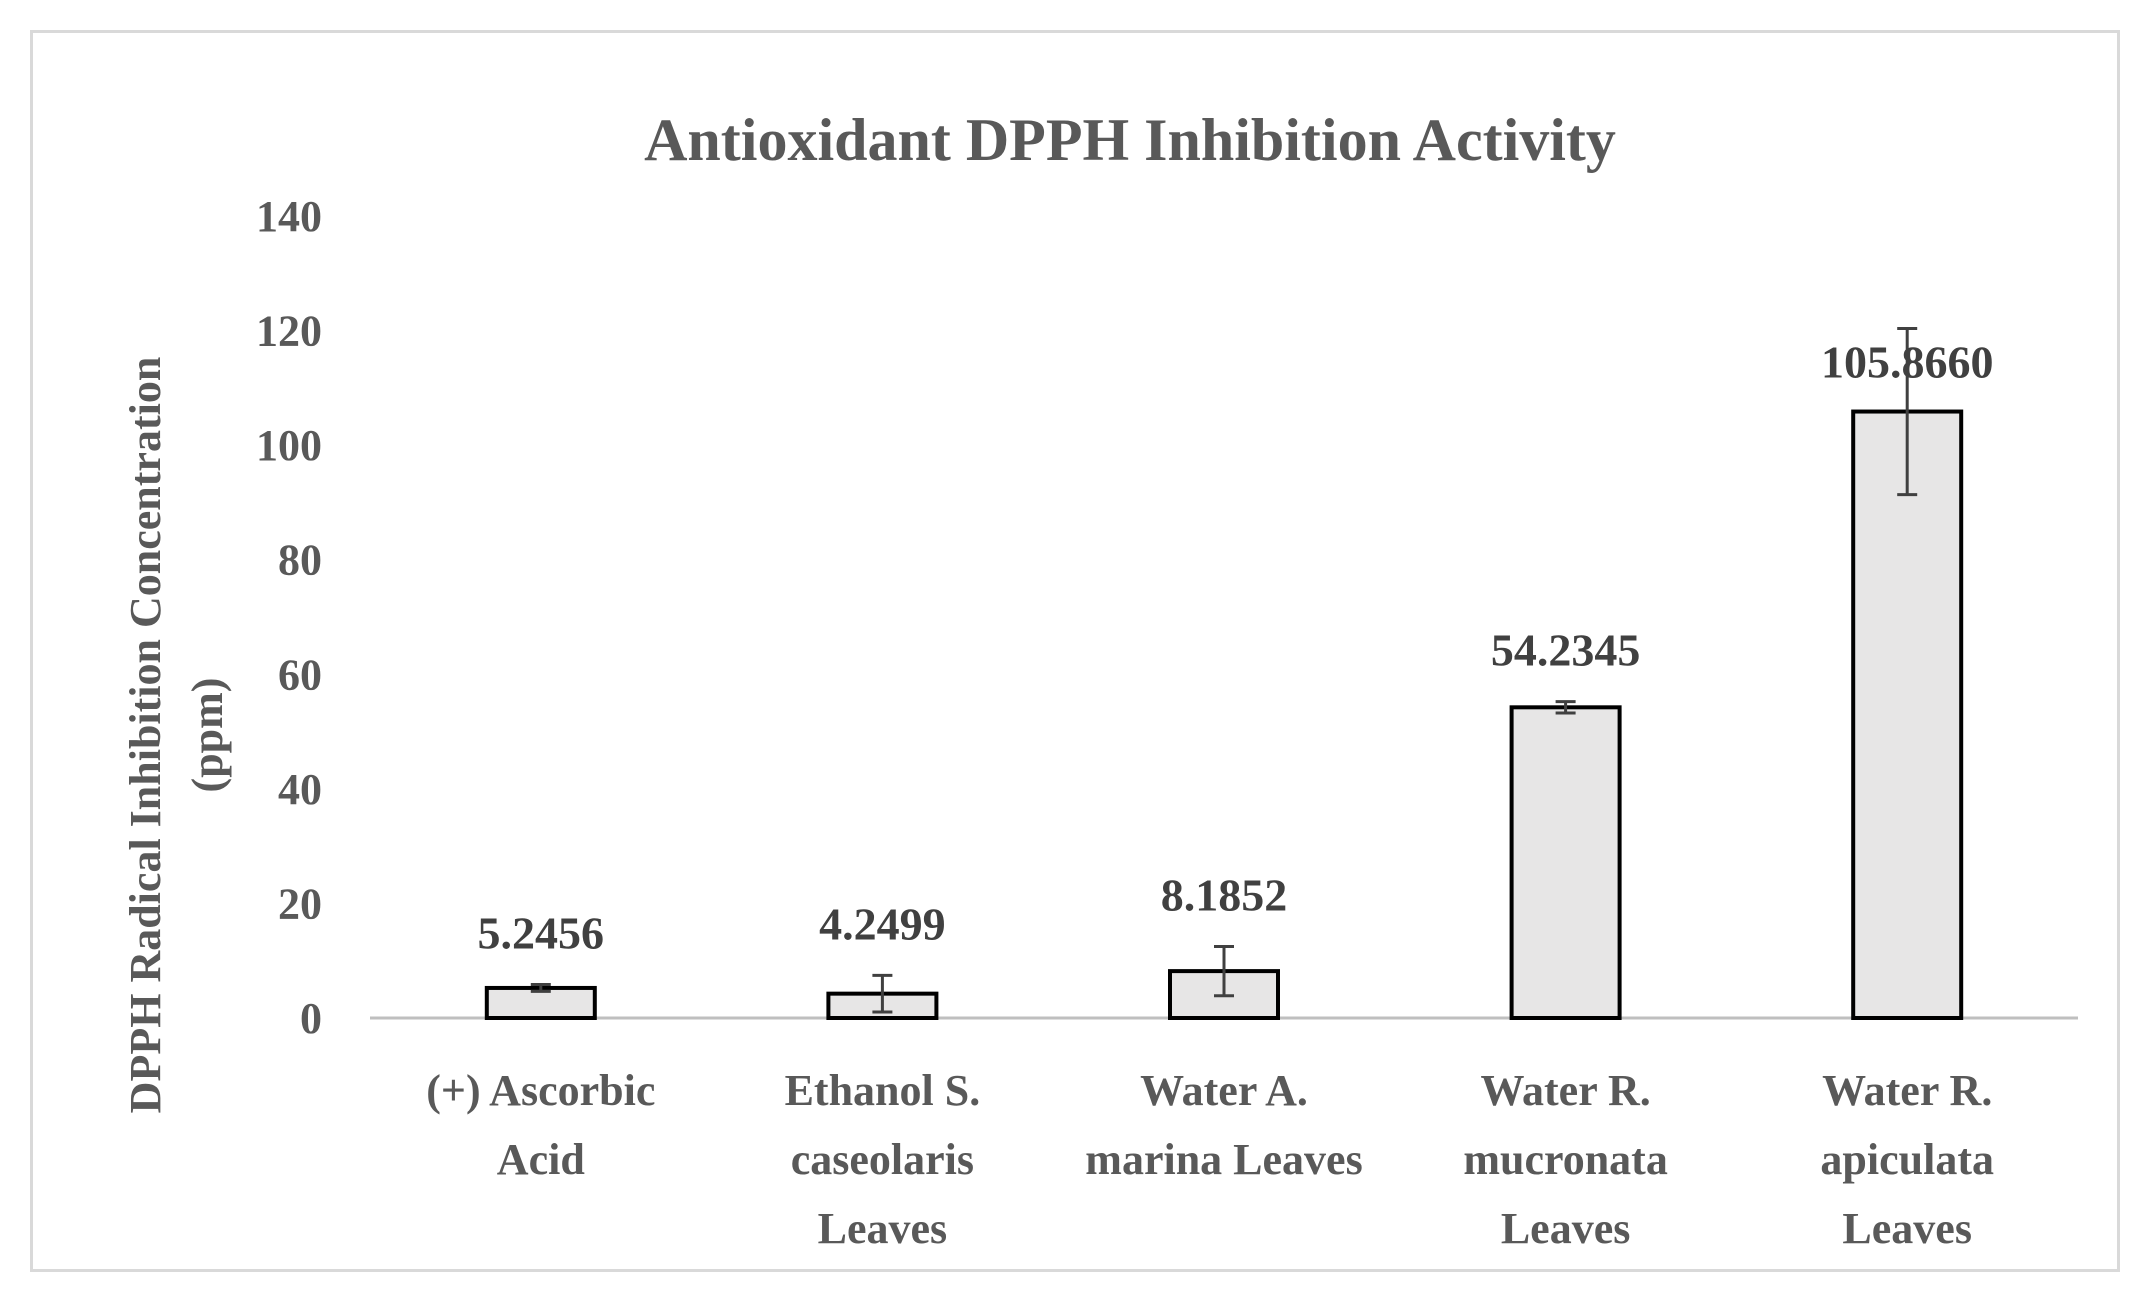 This screenshot has height=1304, width=2150. Describe the element at coordinates (300, 560) in the screenshot. I see `y-tick-label: 80` at that location.